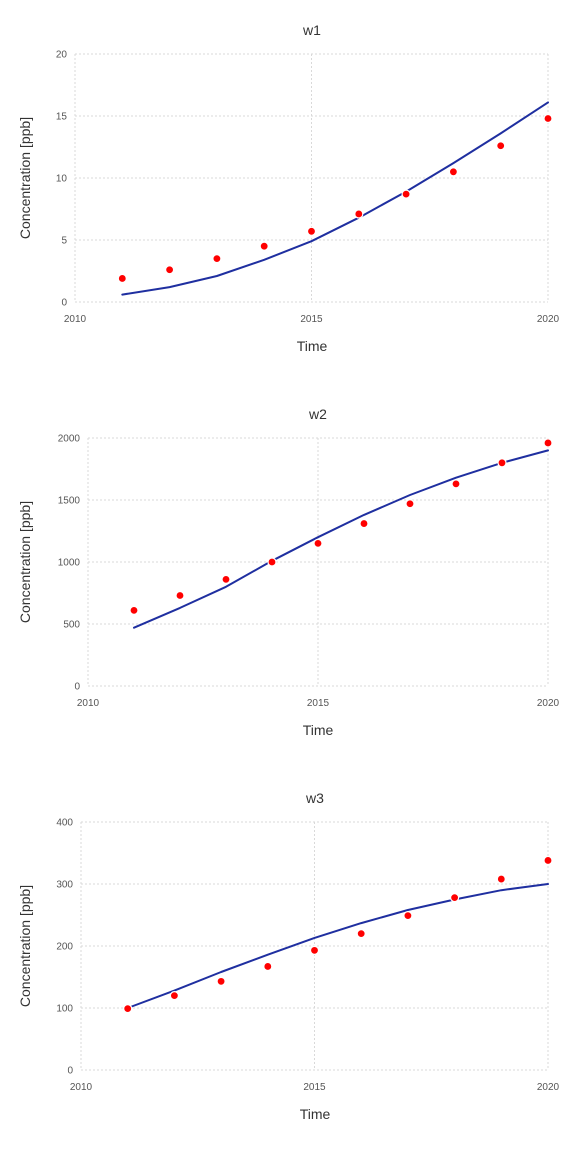 This screenshot has width=576, height=1152. I want to click on y-tick-label: 500, so click(71, 625).